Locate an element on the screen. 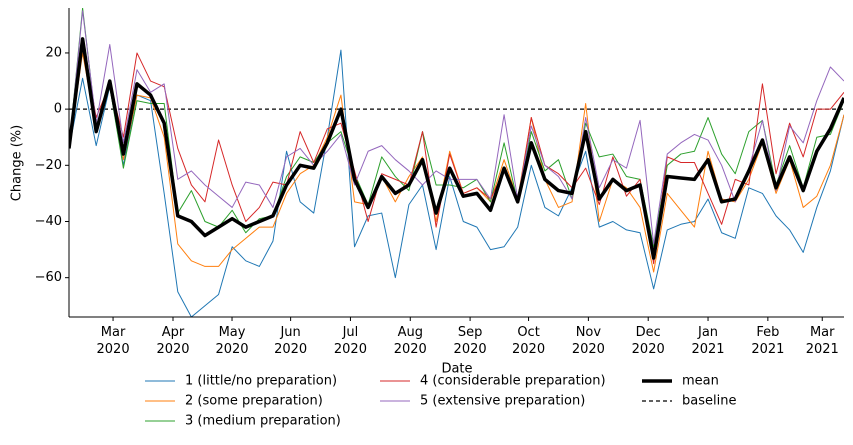 The image size is (853, 445). x-tick-label: Jul 2020 is located at coordinates (350, 341).